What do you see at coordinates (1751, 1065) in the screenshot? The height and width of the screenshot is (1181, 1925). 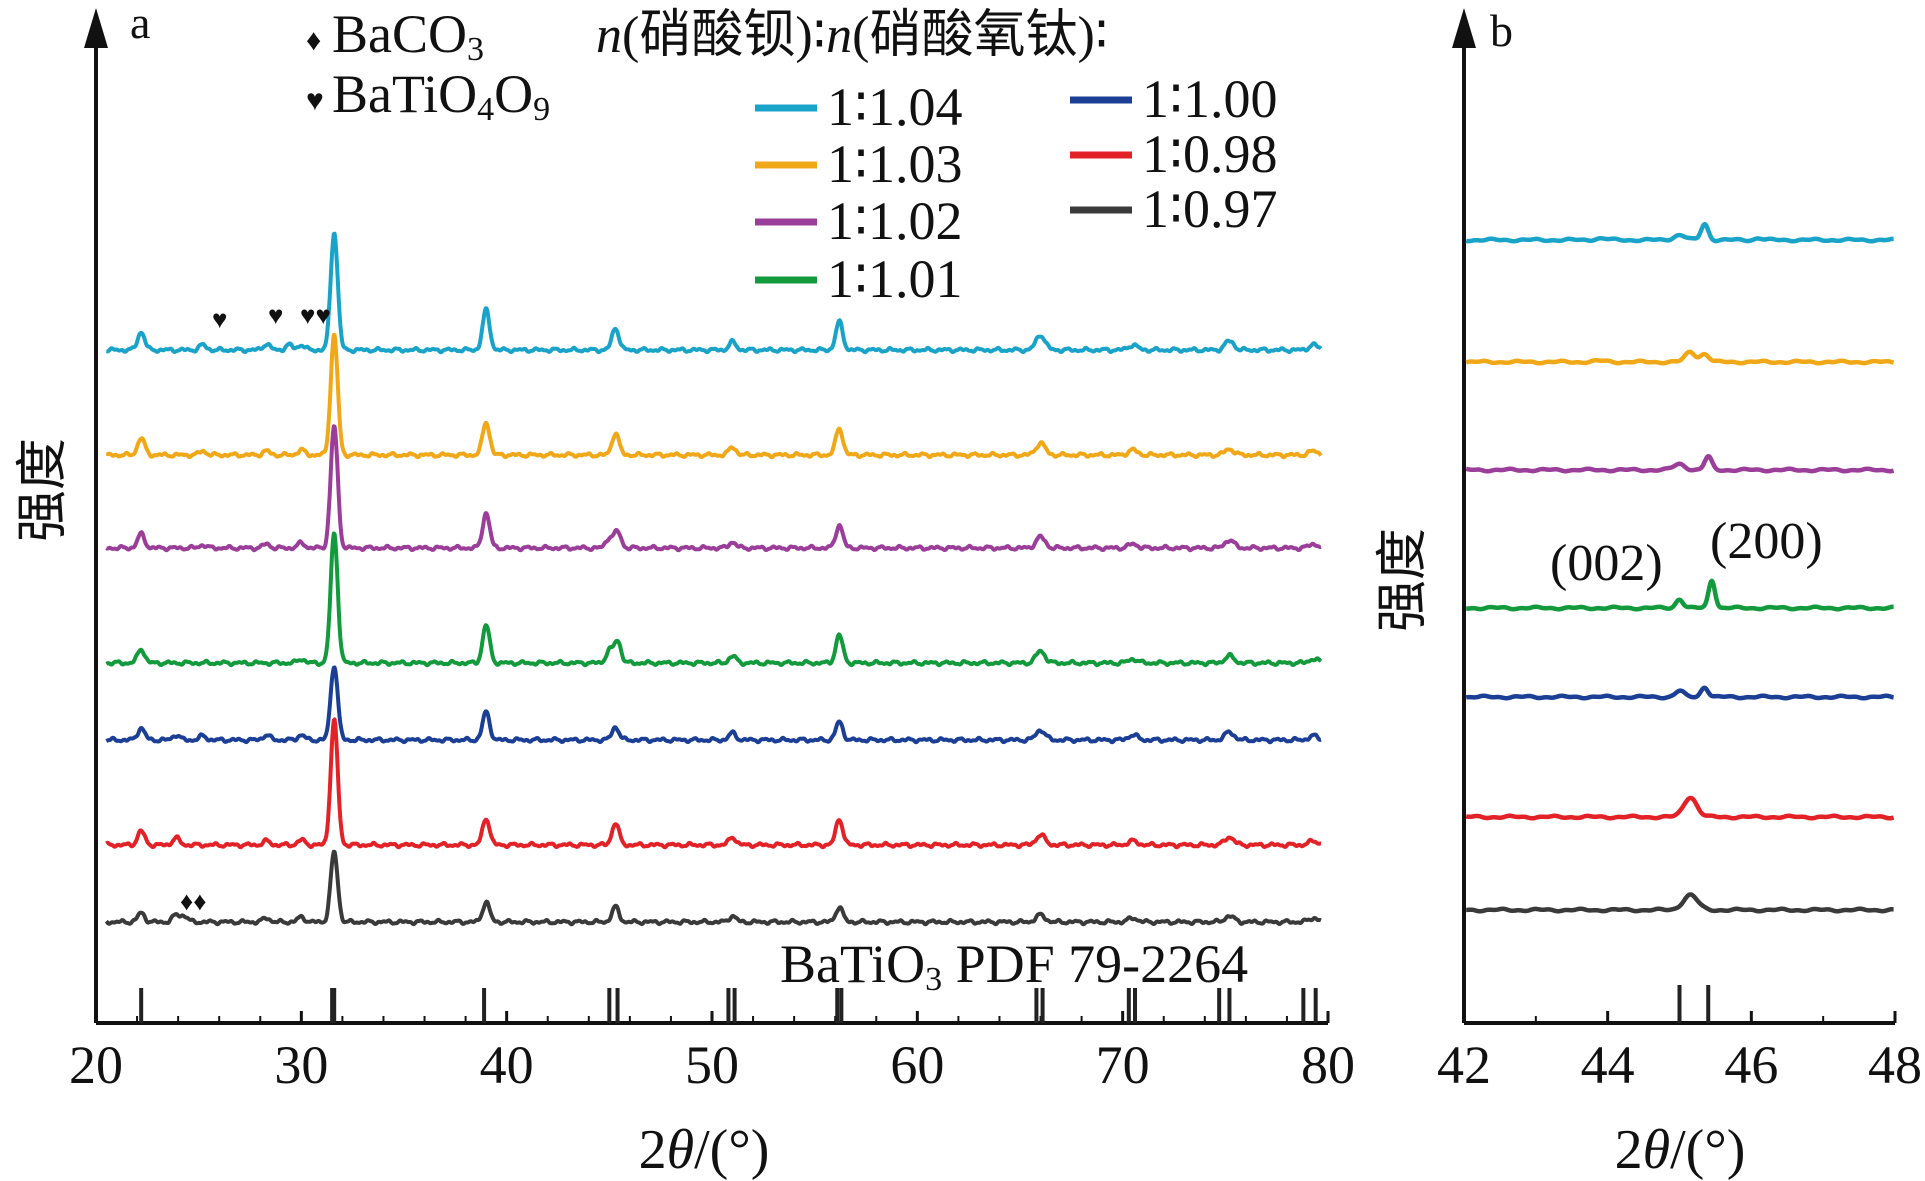 I see `panel-b-tick-label: 46` at bounding box center [1751, 1065].